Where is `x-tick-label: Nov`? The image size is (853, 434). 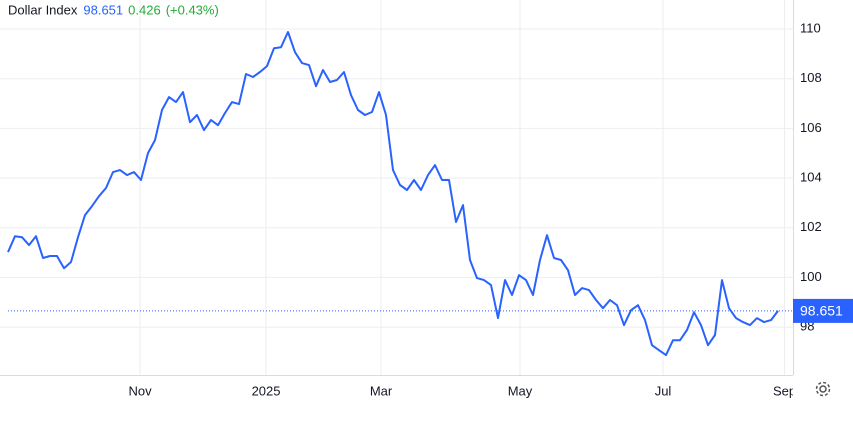
x-tick-label: Nov is located at coordinates (140, 390).